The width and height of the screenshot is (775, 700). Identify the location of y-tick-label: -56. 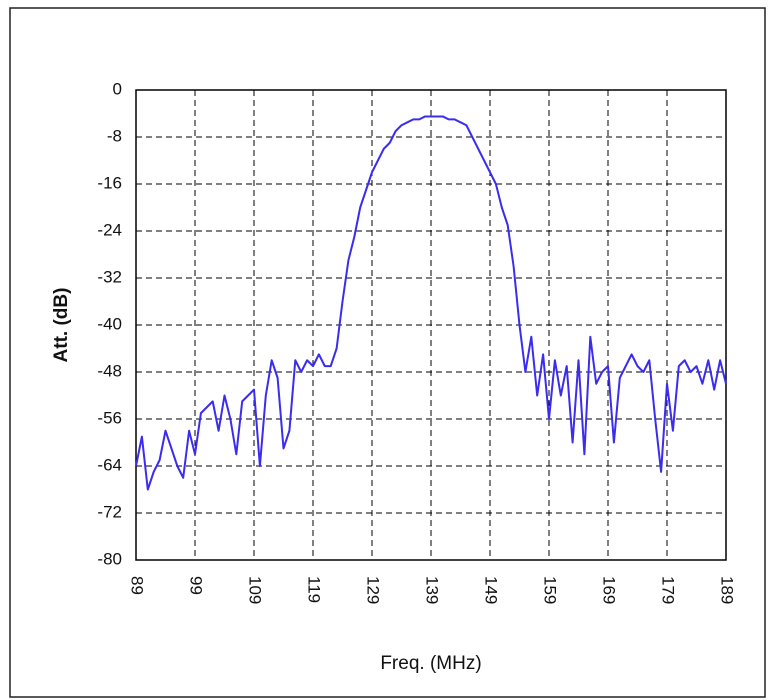
(109, 417).